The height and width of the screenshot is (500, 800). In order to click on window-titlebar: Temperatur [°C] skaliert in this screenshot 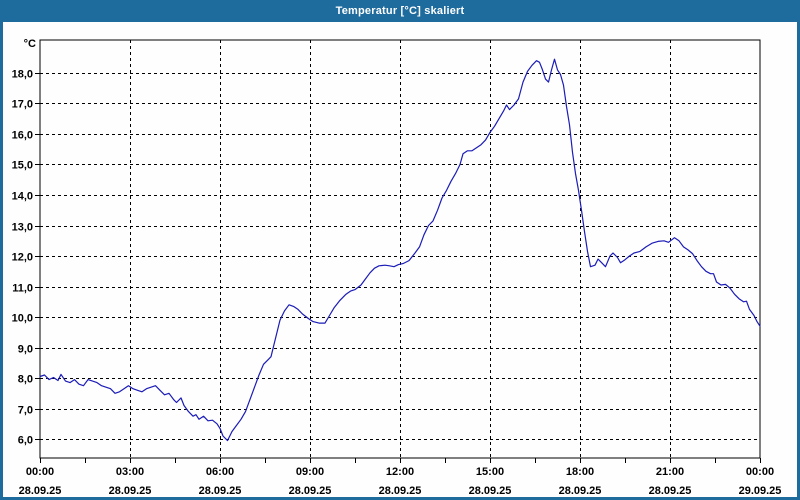, I will do `click(400, 11)`.